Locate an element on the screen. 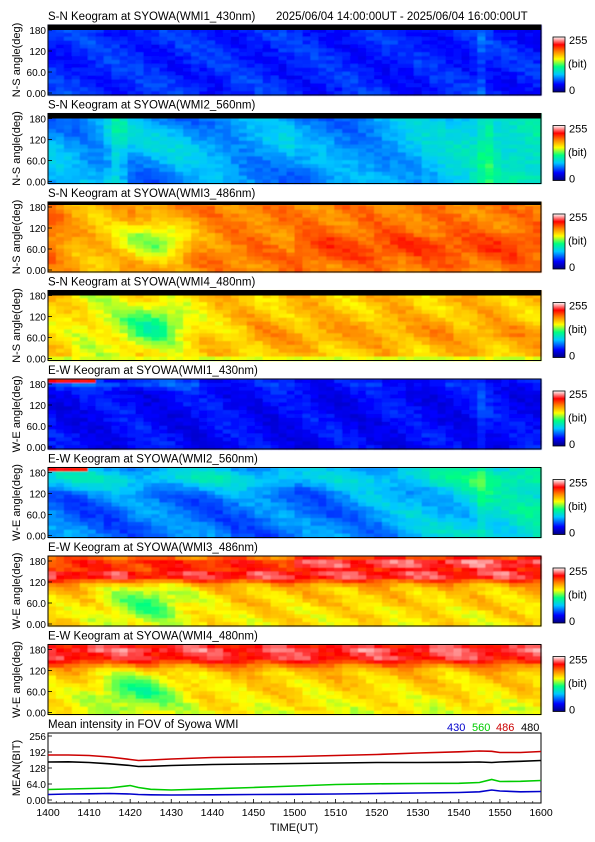 This screenshot has height=842, width=595. x-tick-label: 1430 is located at coordinates (172, 813).